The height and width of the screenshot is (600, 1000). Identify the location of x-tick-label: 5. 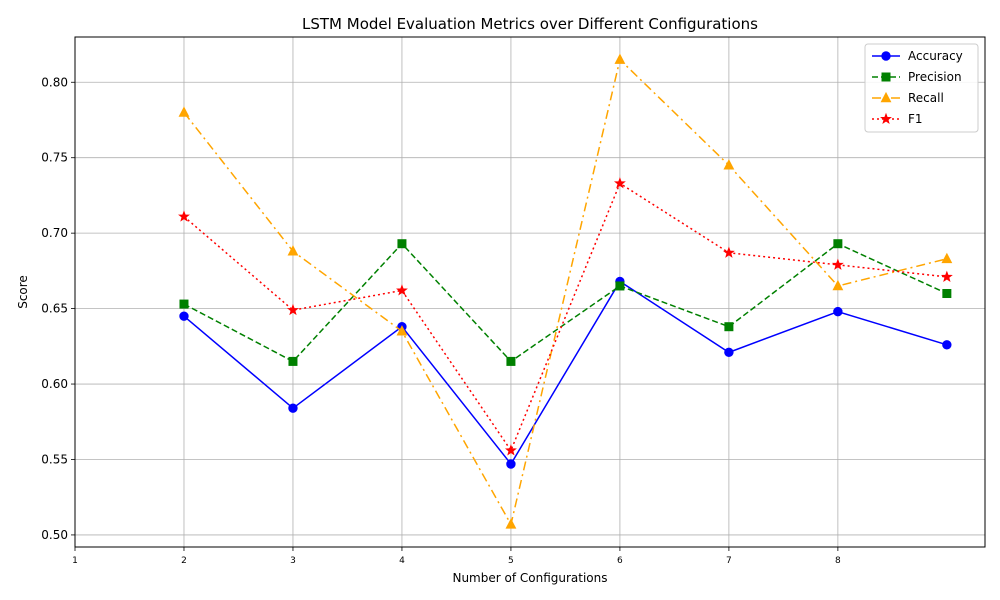
(511, 561).